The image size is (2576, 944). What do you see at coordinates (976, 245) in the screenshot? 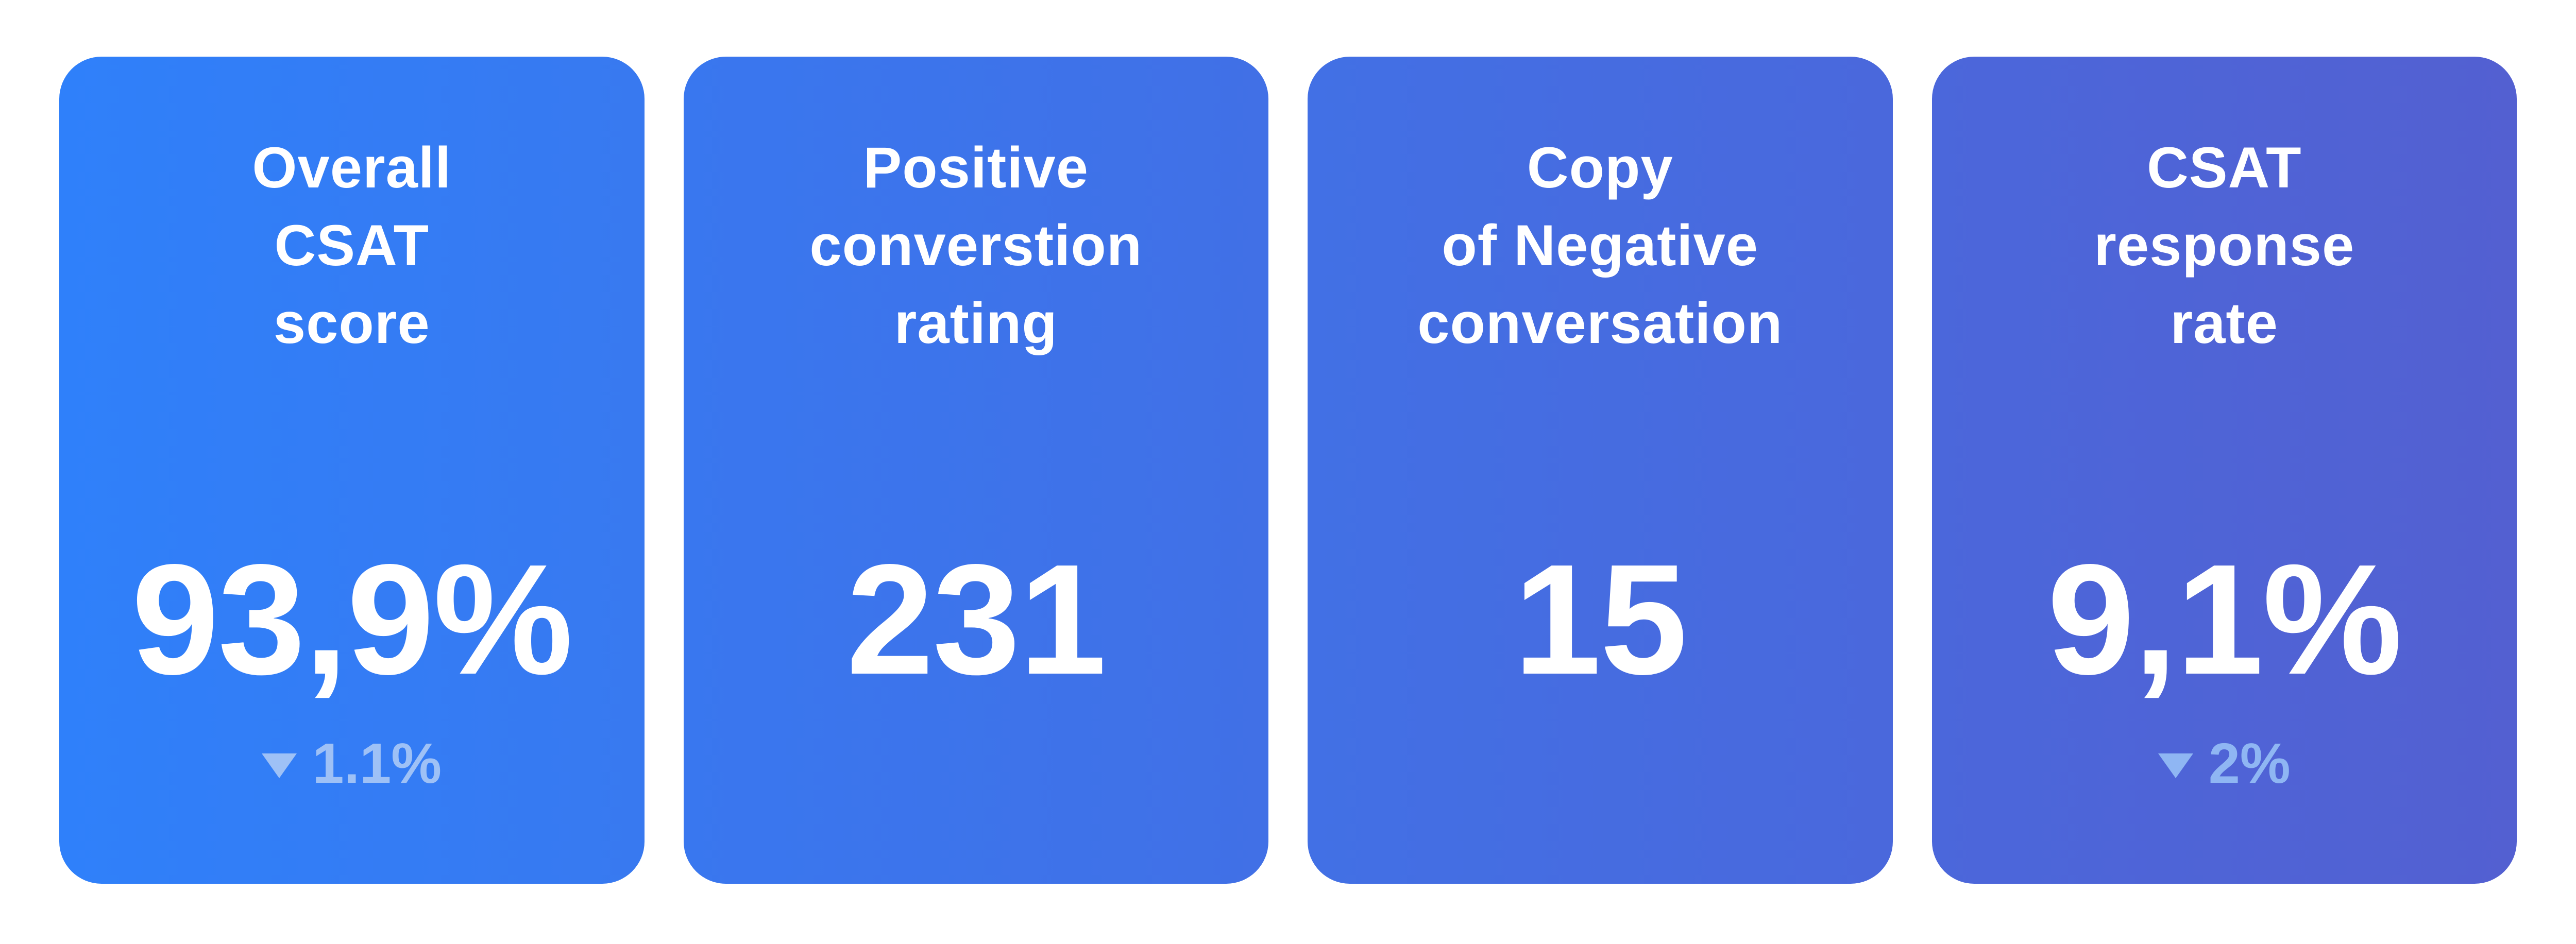
I see `card-title: Positive converstion rating` at bounding box center [976, 245].